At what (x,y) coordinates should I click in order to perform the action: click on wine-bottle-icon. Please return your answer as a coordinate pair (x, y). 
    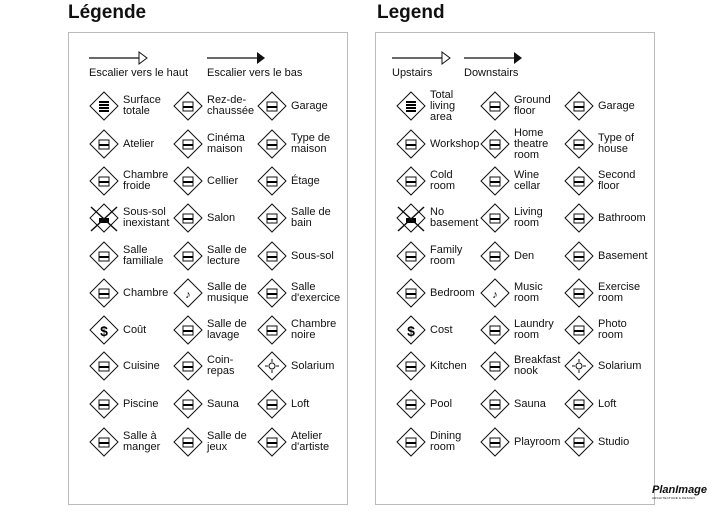
    Looking at the image, I should click on (188, 181).